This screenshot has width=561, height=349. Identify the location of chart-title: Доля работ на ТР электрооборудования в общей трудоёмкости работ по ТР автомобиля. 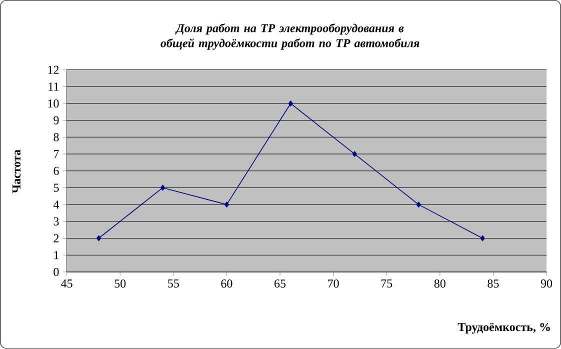
(290, 37).